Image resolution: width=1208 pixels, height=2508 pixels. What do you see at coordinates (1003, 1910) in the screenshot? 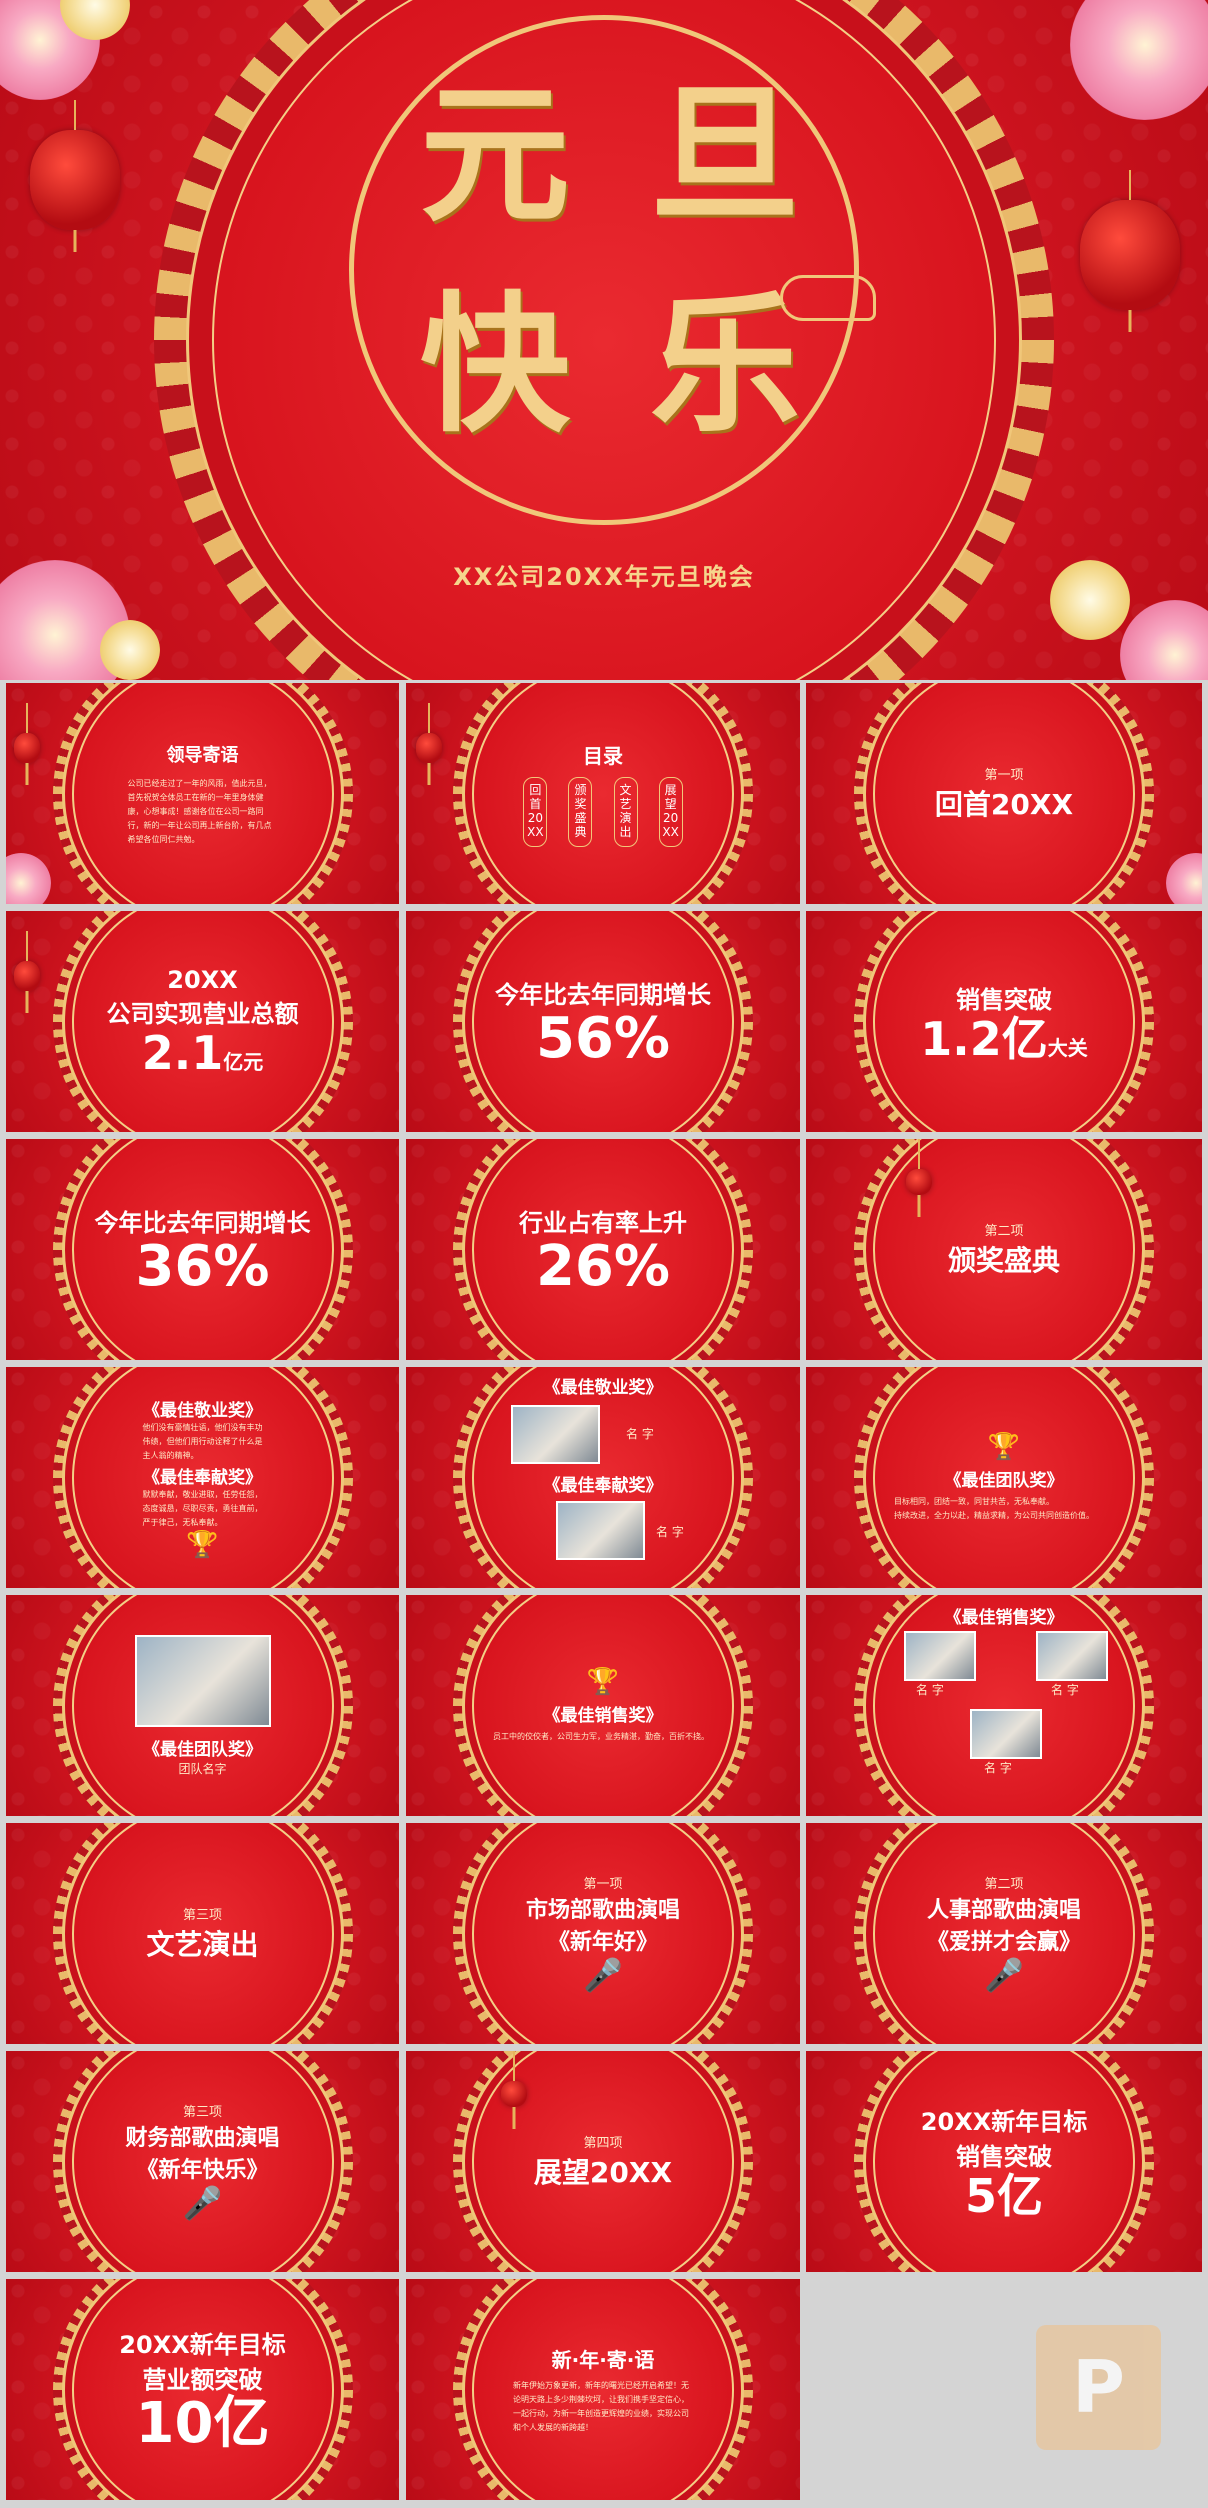
I see `performance-line: 人事部歌曲演唱` at bounding box center [1003, 1910].